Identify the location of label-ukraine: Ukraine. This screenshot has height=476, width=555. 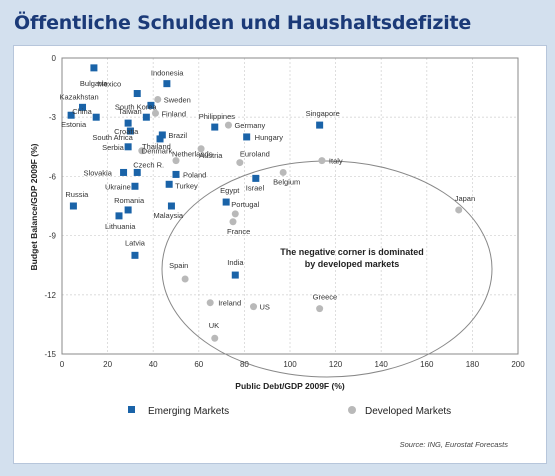
(118, 186).